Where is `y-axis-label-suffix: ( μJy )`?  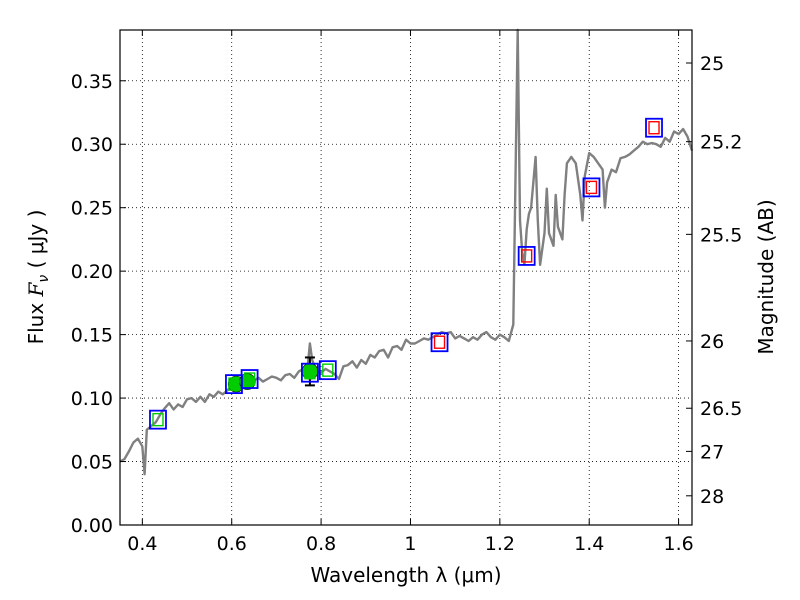
y-axis-label-suffix: ( μJy ) is located at coordinates (36, 242).